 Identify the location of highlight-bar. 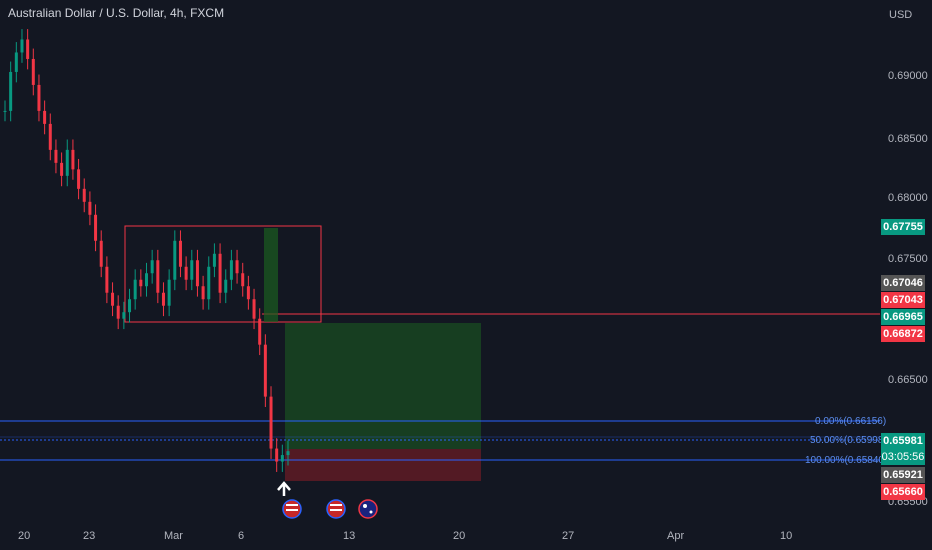
(271, 275).